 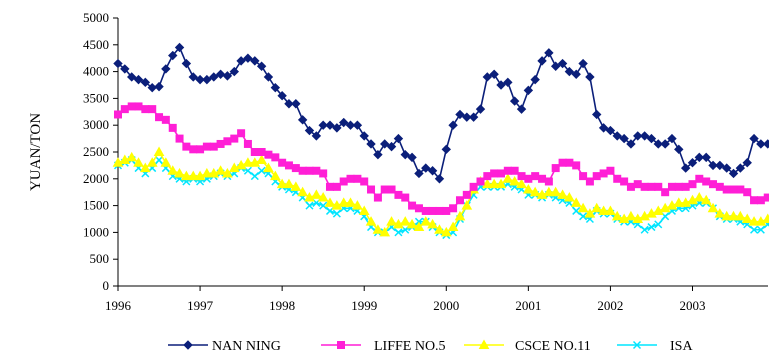 What do you see at coordinates (410, 346) in the screenshot?
I see `legend-label: LIFFE NO.5` at bounding box center [410, 346].